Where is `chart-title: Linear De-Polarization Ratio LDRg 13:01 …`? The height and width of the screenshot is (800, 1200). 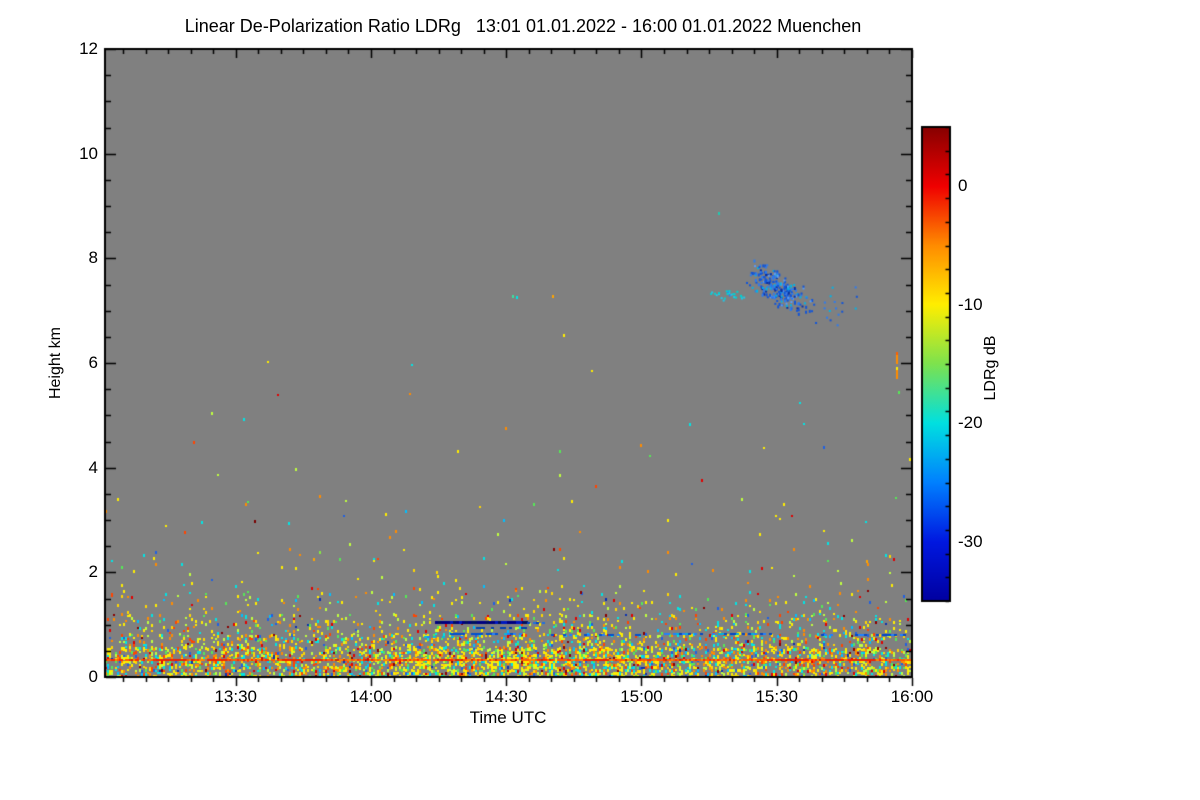
chart-title: Linear De-Polarization Ratio LDRg 13:01 … is located at coordinates (523, 26).